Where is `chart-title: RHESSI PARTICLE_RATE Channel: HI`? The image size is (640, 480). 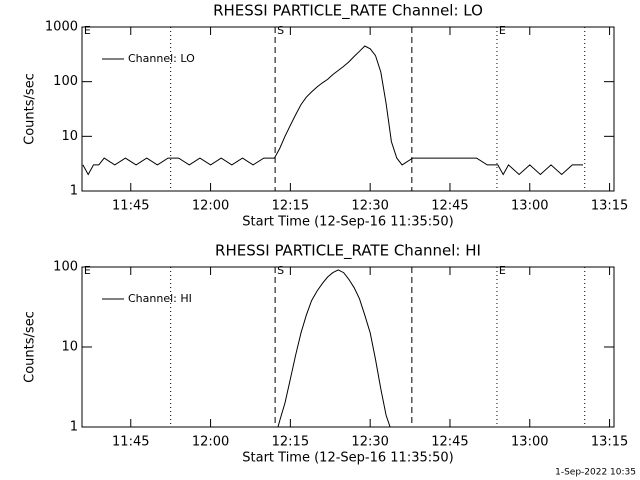 chart-title: RHESSI PARTICLE_RATE Channel: HI is located at coordinates (348, 251).